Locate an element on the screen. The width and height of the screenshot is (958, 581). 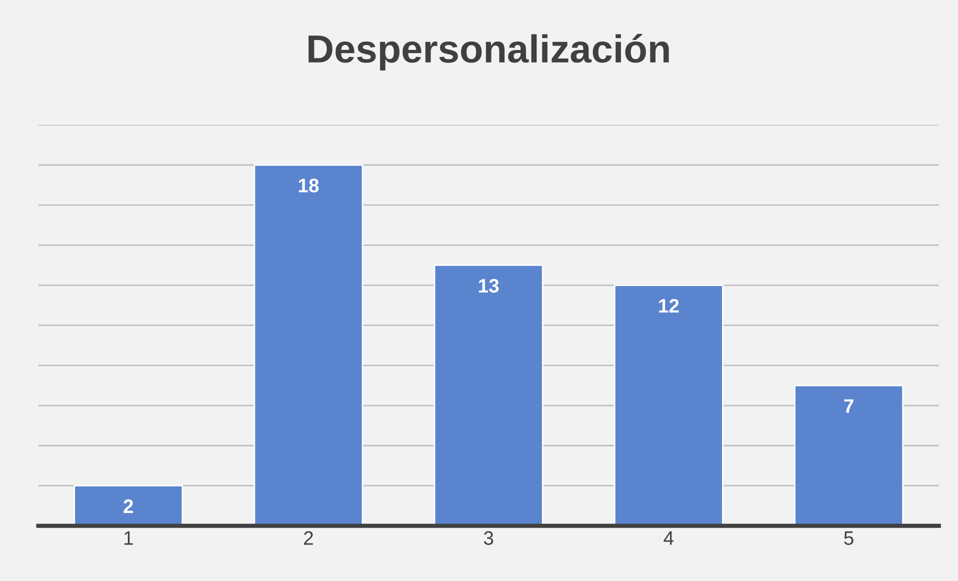
data-label: 13 is located at coordinates (488, 285).